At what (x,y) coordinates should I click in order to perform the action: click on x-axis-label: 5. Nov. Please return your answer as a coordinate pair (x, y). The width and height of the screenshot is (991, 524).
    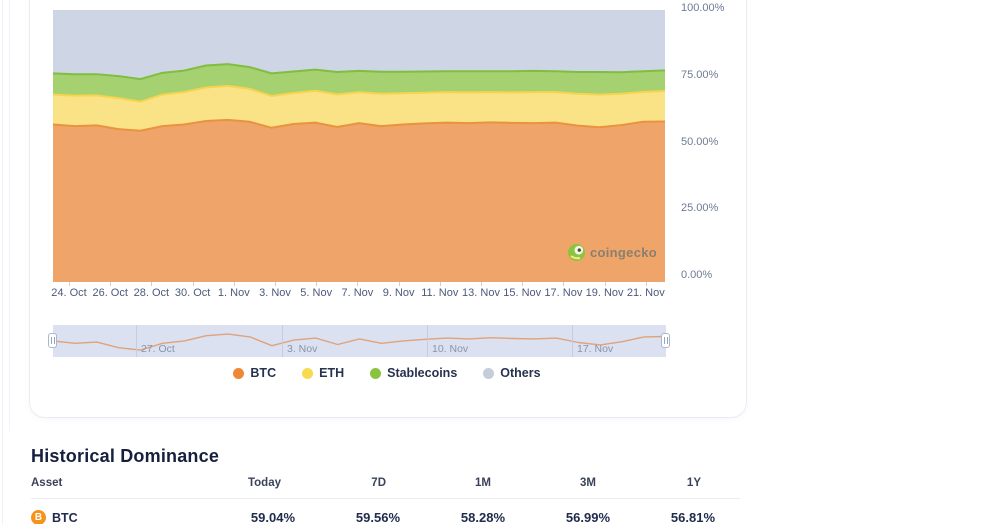
    Looking at the image, I should click on (316, 293).